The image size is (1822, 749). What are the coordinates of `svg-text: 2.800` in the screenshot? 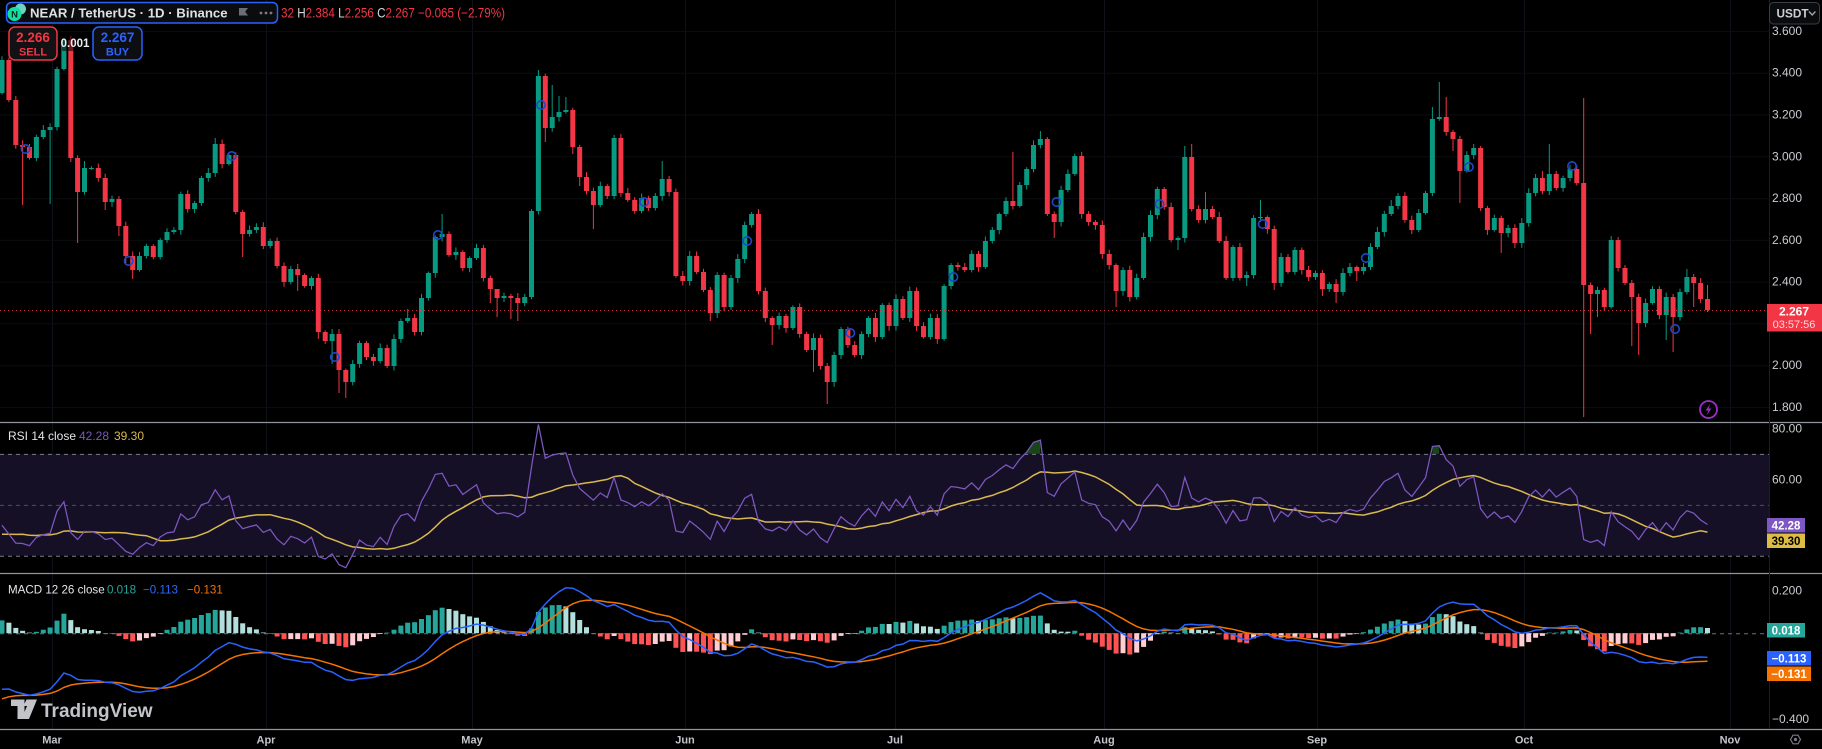 It's located at (1787, 198).